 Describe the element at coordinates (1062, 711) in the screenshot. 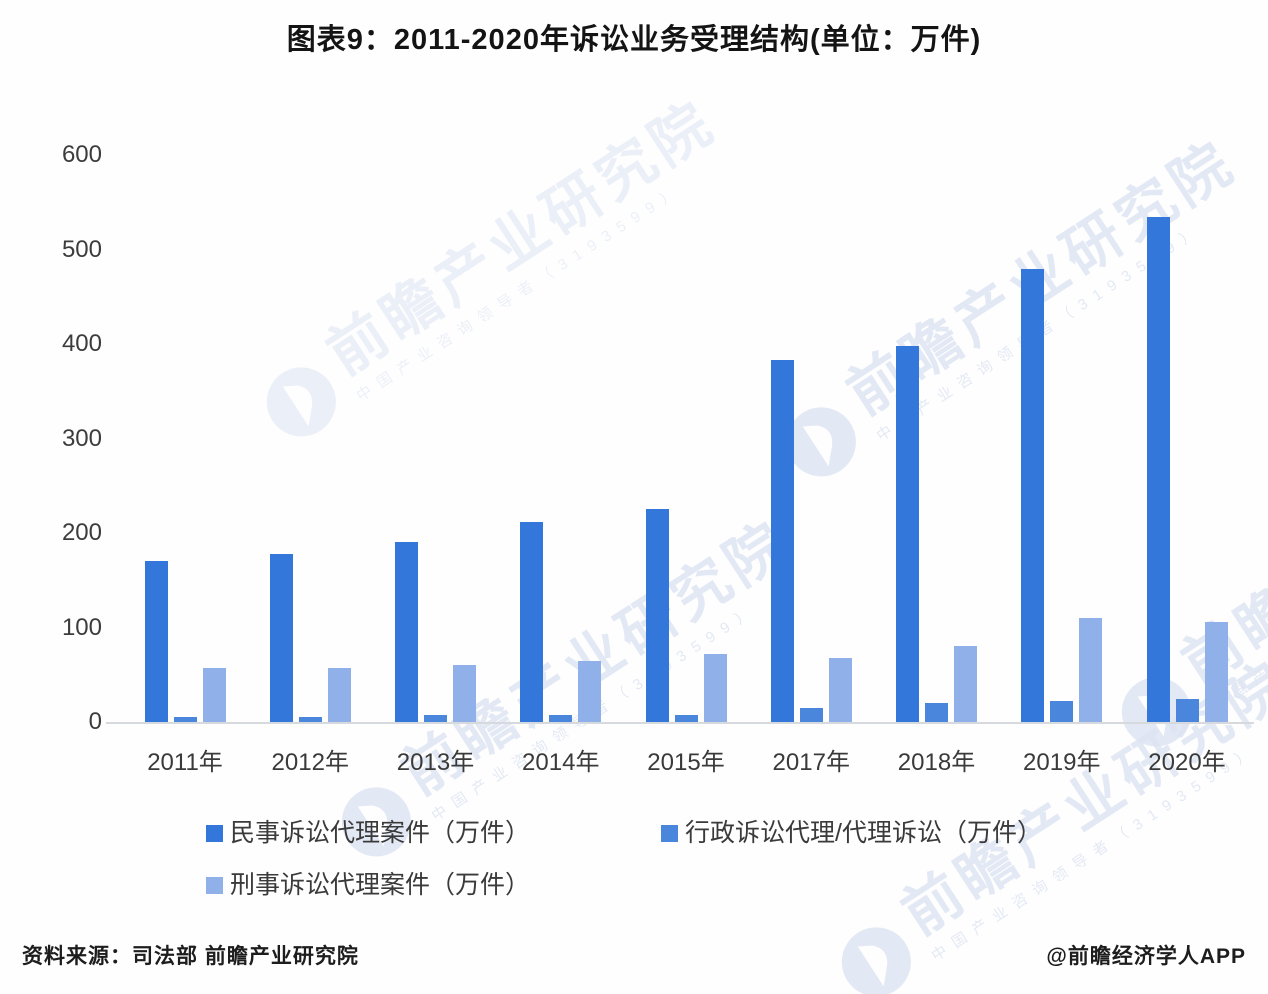

I see `bar-2019年-series1` at that location.